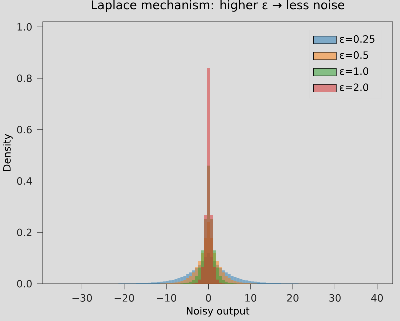  Describe the element at coordinates (24, 181) in the screenshot. I see `y-tick-label: 0.4` at that location.